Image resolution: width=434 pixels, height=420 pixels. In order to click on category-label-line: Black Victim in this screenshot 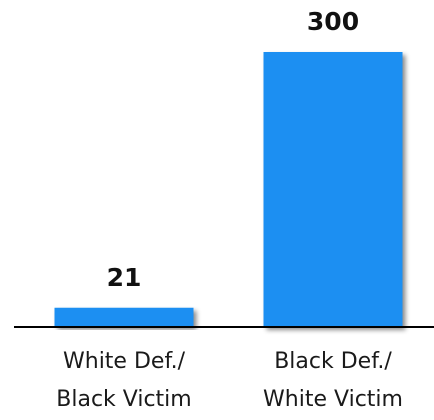, I will do `click(123, 399)`.